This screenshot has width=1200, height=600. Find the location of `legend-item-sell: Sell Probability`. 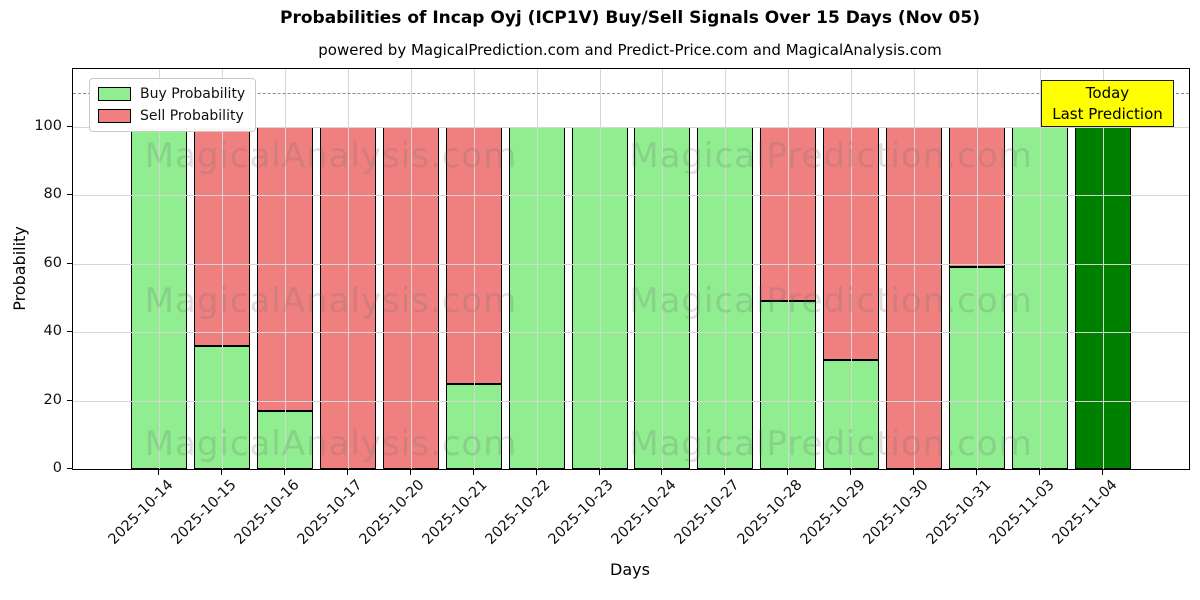

legend-item-sell: Sell Probability is located at coordinates (171, 116).